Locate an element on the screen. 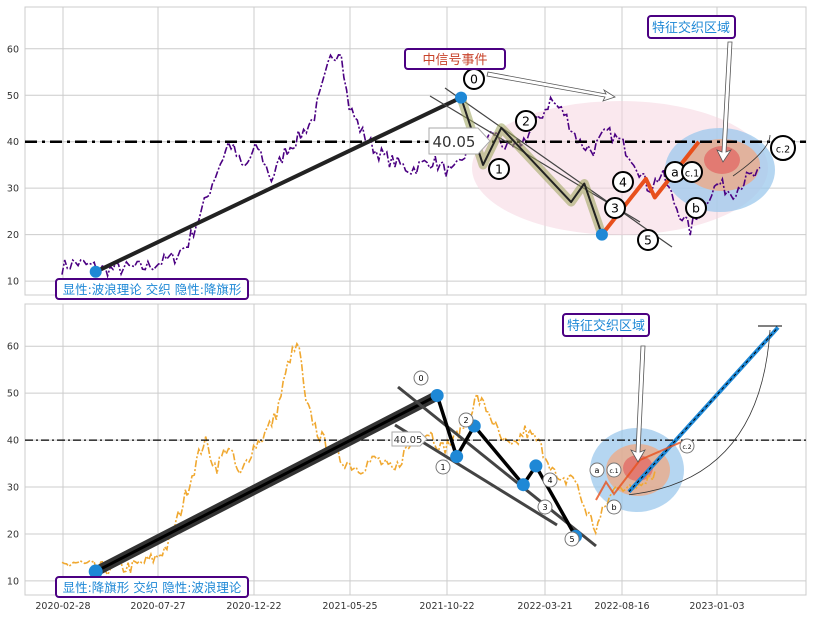 Image resolution: width=813 pixels, height=621 pixels. top-wave-leg is located at coordinates (278, 184).